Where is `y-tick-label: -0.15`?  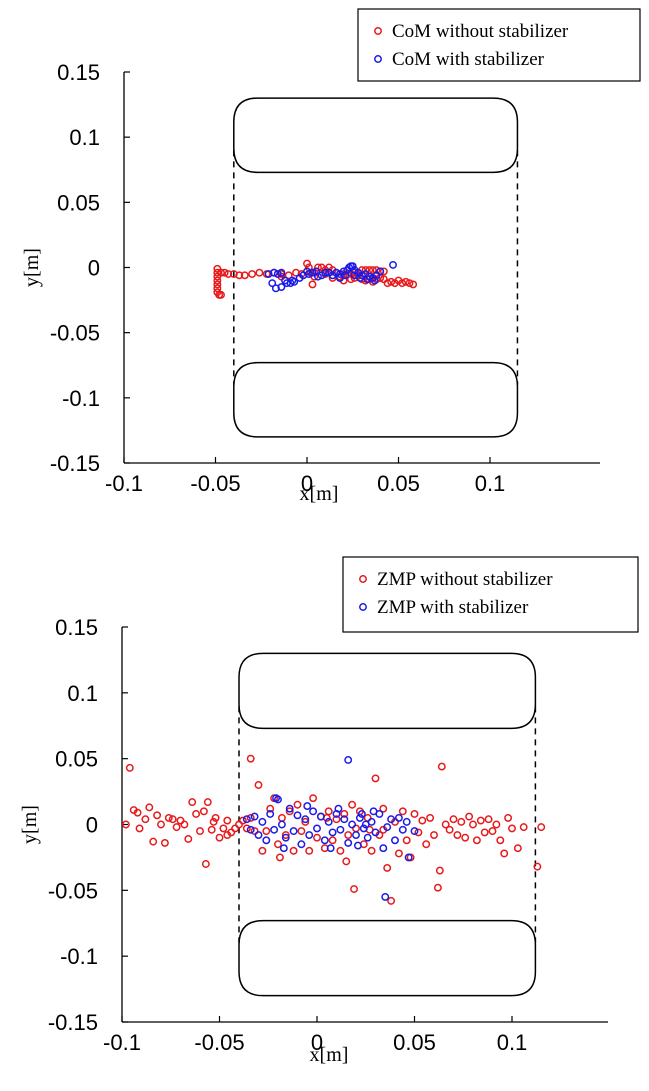
y-tick-label: -0.15 is located at coordinates (73, 1022).